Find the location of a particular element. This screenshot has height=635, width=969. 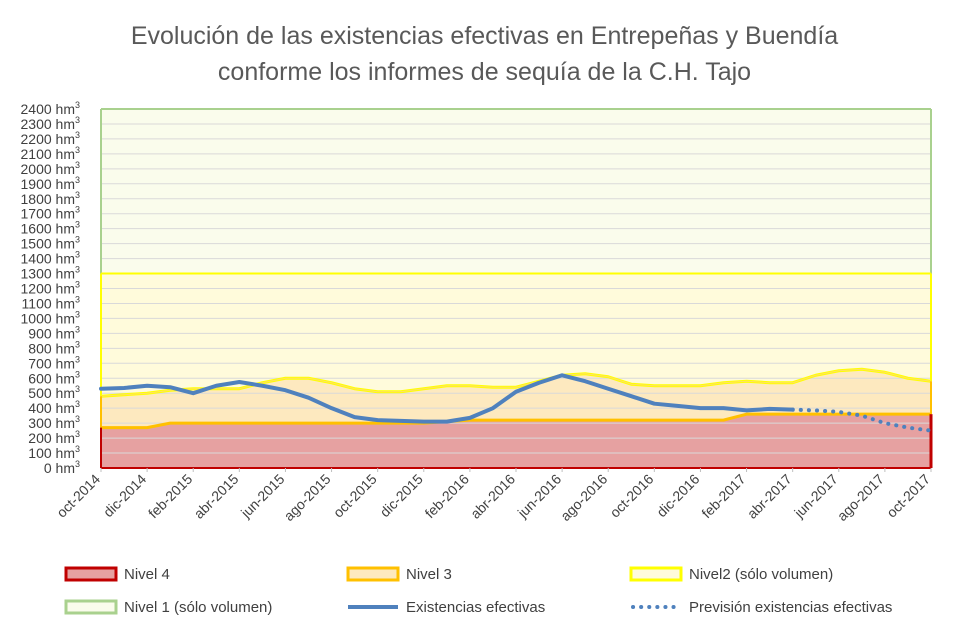

x-tick-label: oct-2016 is located at coordinates (632, 496).